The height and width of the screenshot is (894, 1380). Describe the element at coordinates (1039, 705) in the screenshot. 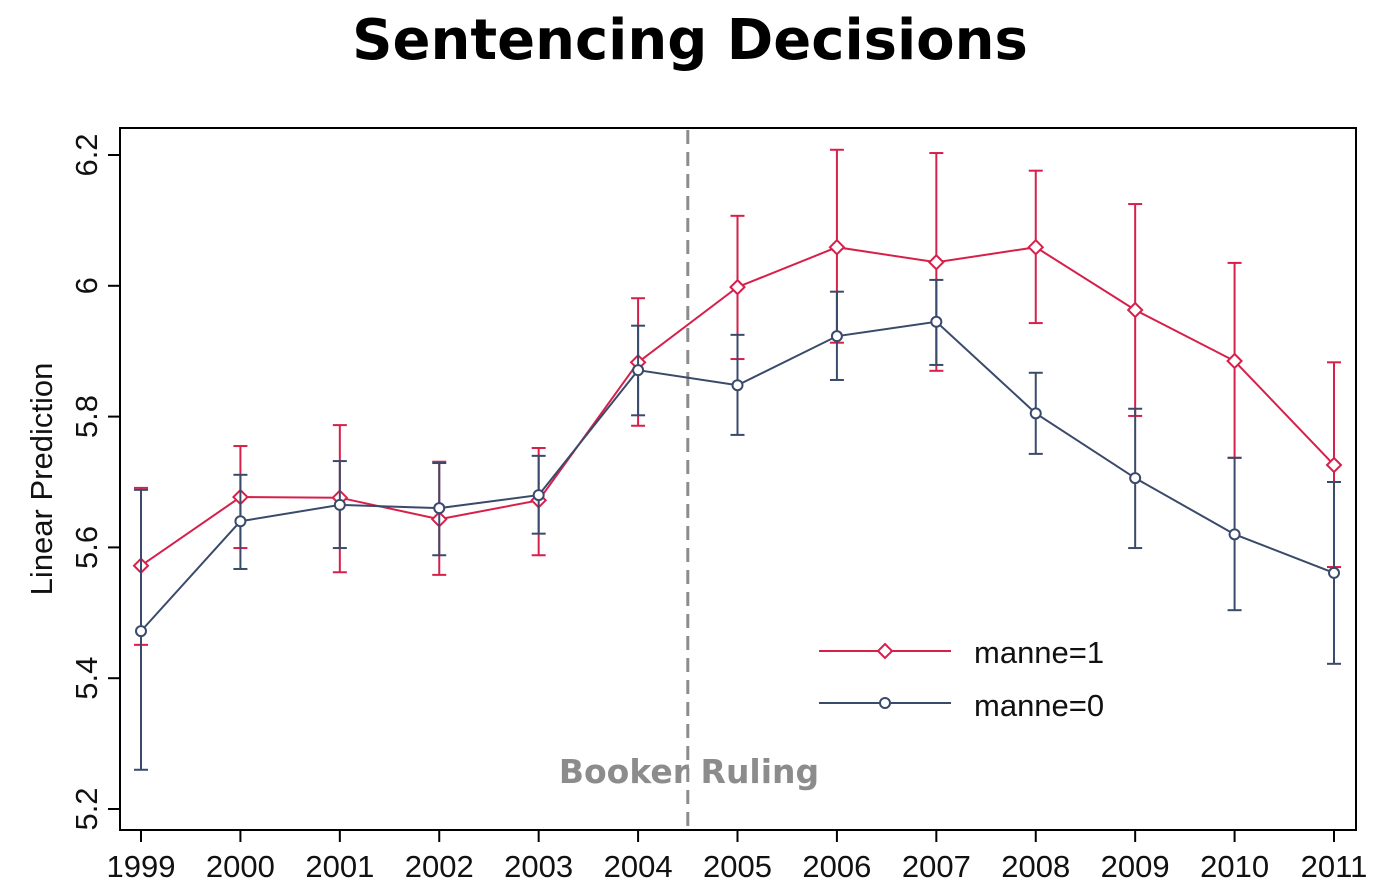

I see `legend-label-manne-0: manne=0` at that location.